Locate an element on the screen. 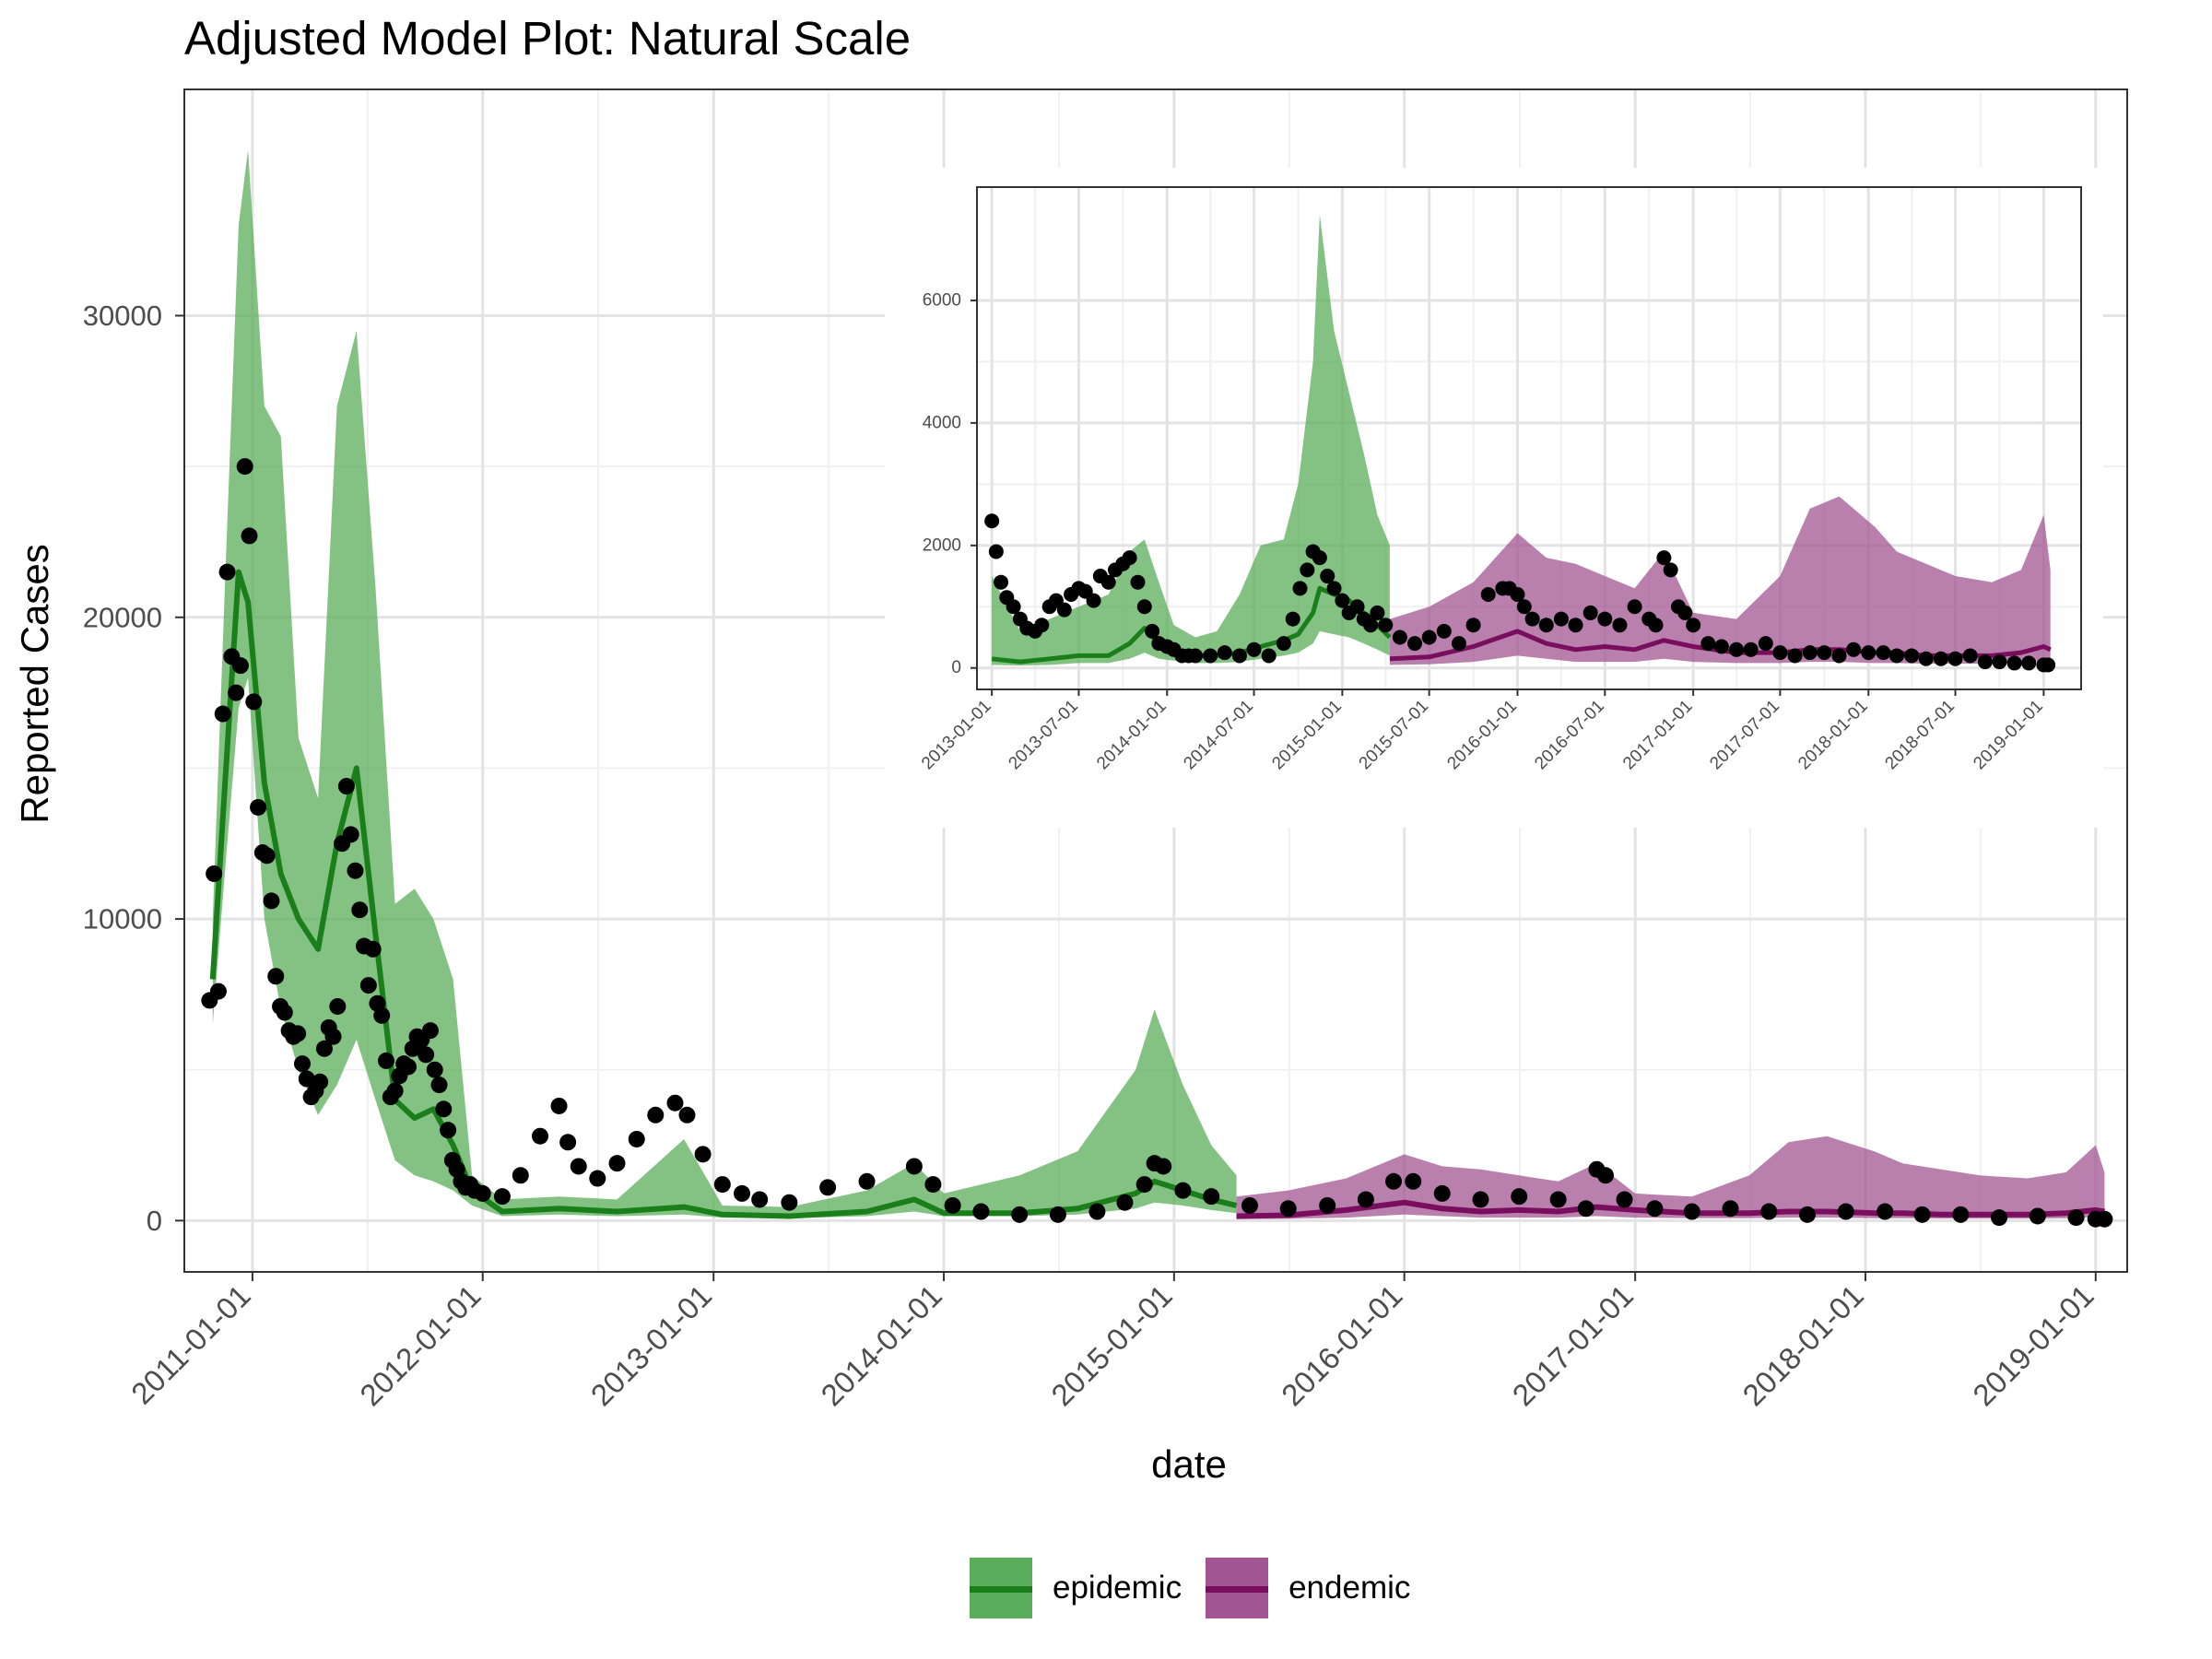  legend-key-epidemic is located at coordinates (1001, 1588).